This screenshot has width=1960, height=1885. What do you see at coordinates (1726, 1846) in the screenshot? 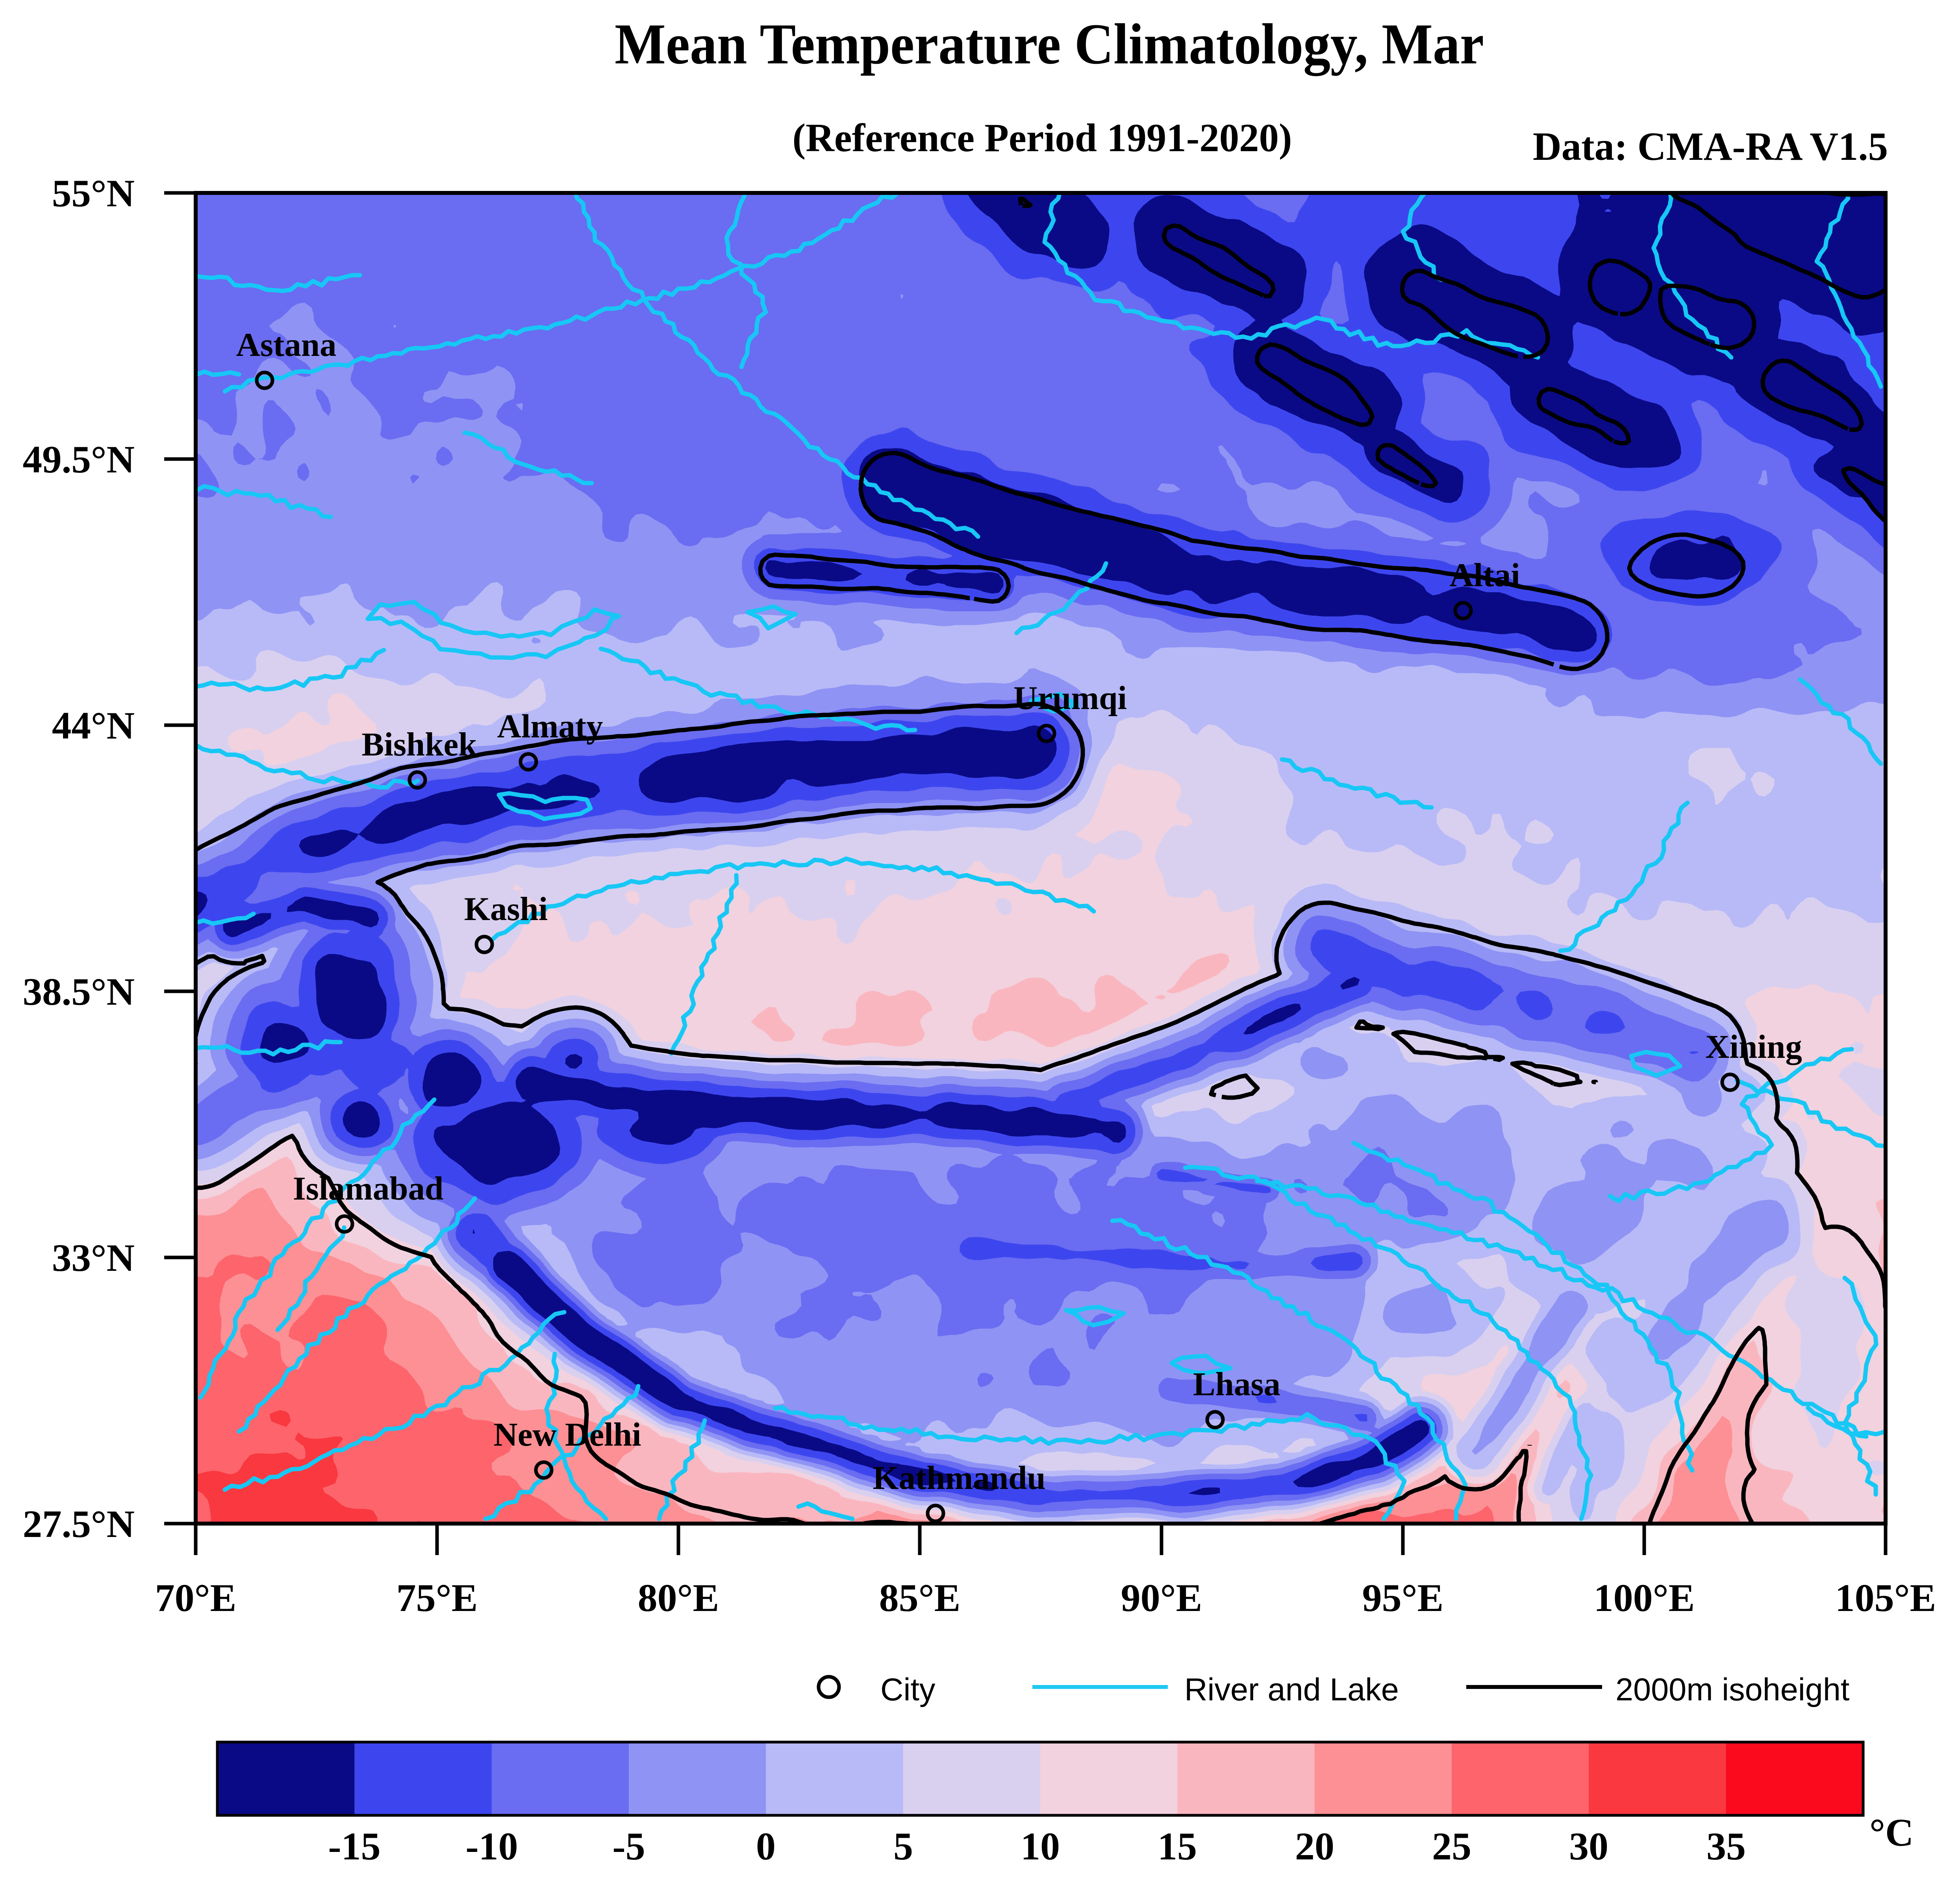
I see `svg-text: 35` at bounding box center [1726, 1846].